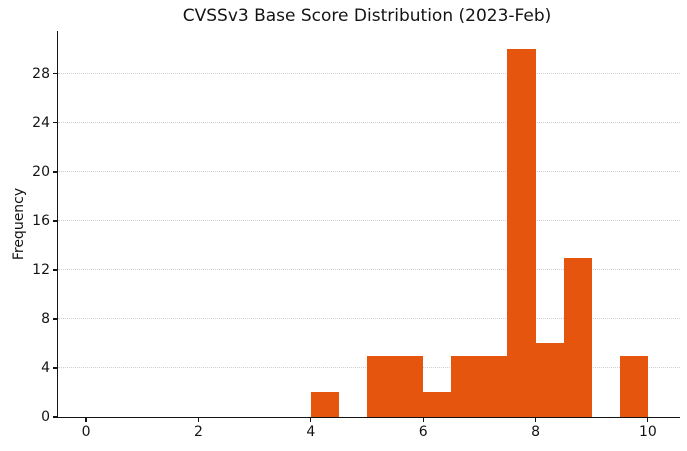 This screenshot has height=451, width=687. What do you see at coordinates (423, 432) in the screenshot?
I see `x-tick-label: 6` at bounding box center [423, 432].